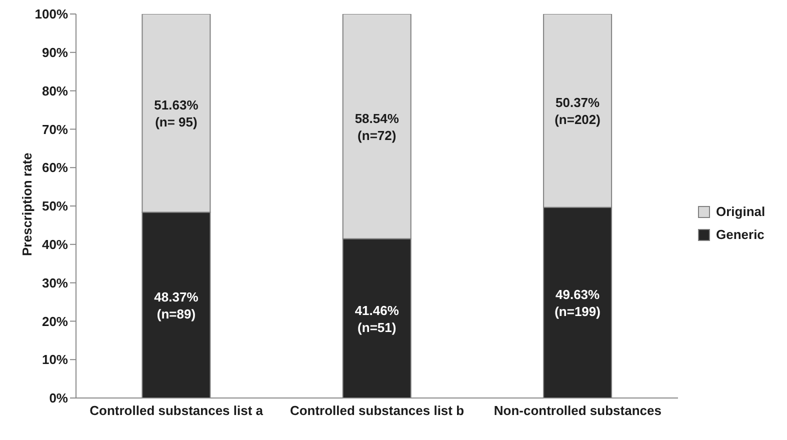 The height and width of the screenshot is (440, 787). What do you see at coordinates (55, 282) in the screenshot?
I see `y-tick-label: 30%` at bounding box center [55, 282].